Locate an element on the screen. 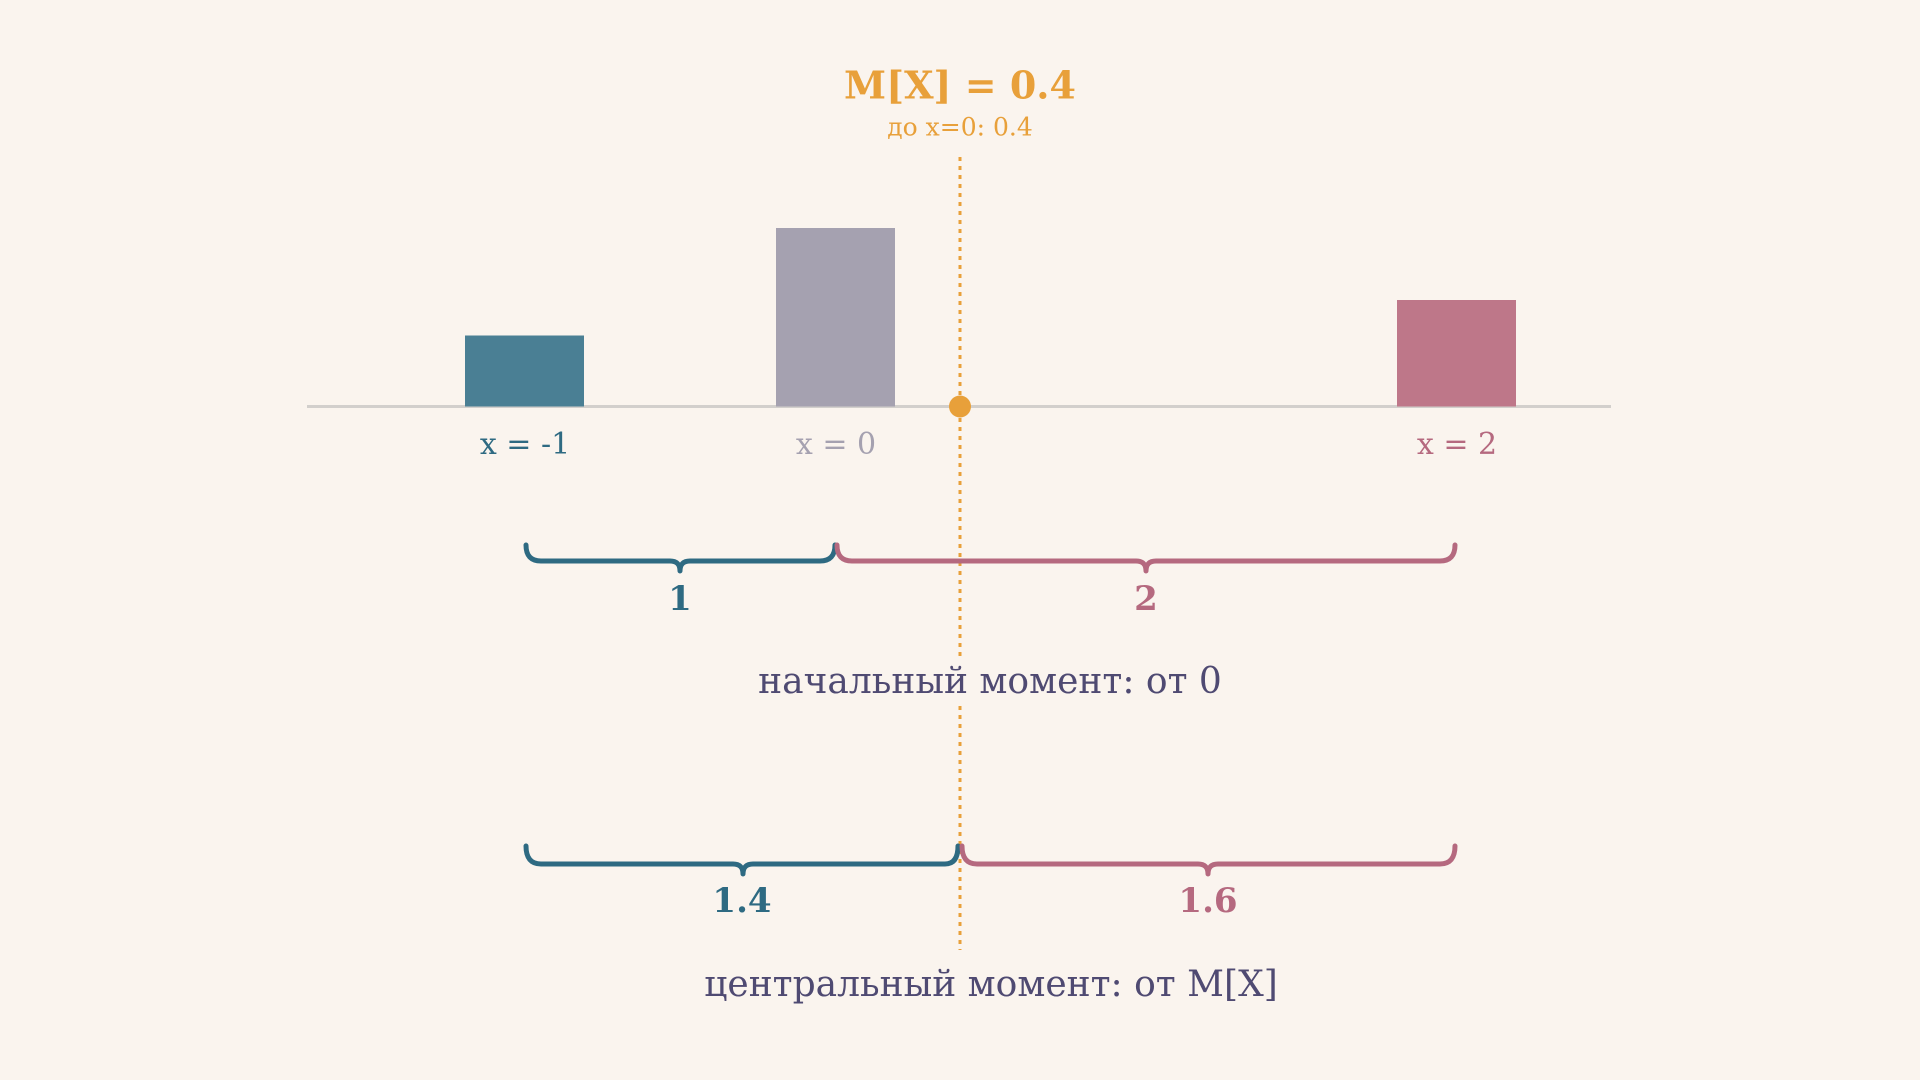 The width and height of the screenshot is (1920, 1080). caption: центральный момент: от M[X] is located at coordinates (991, 984).